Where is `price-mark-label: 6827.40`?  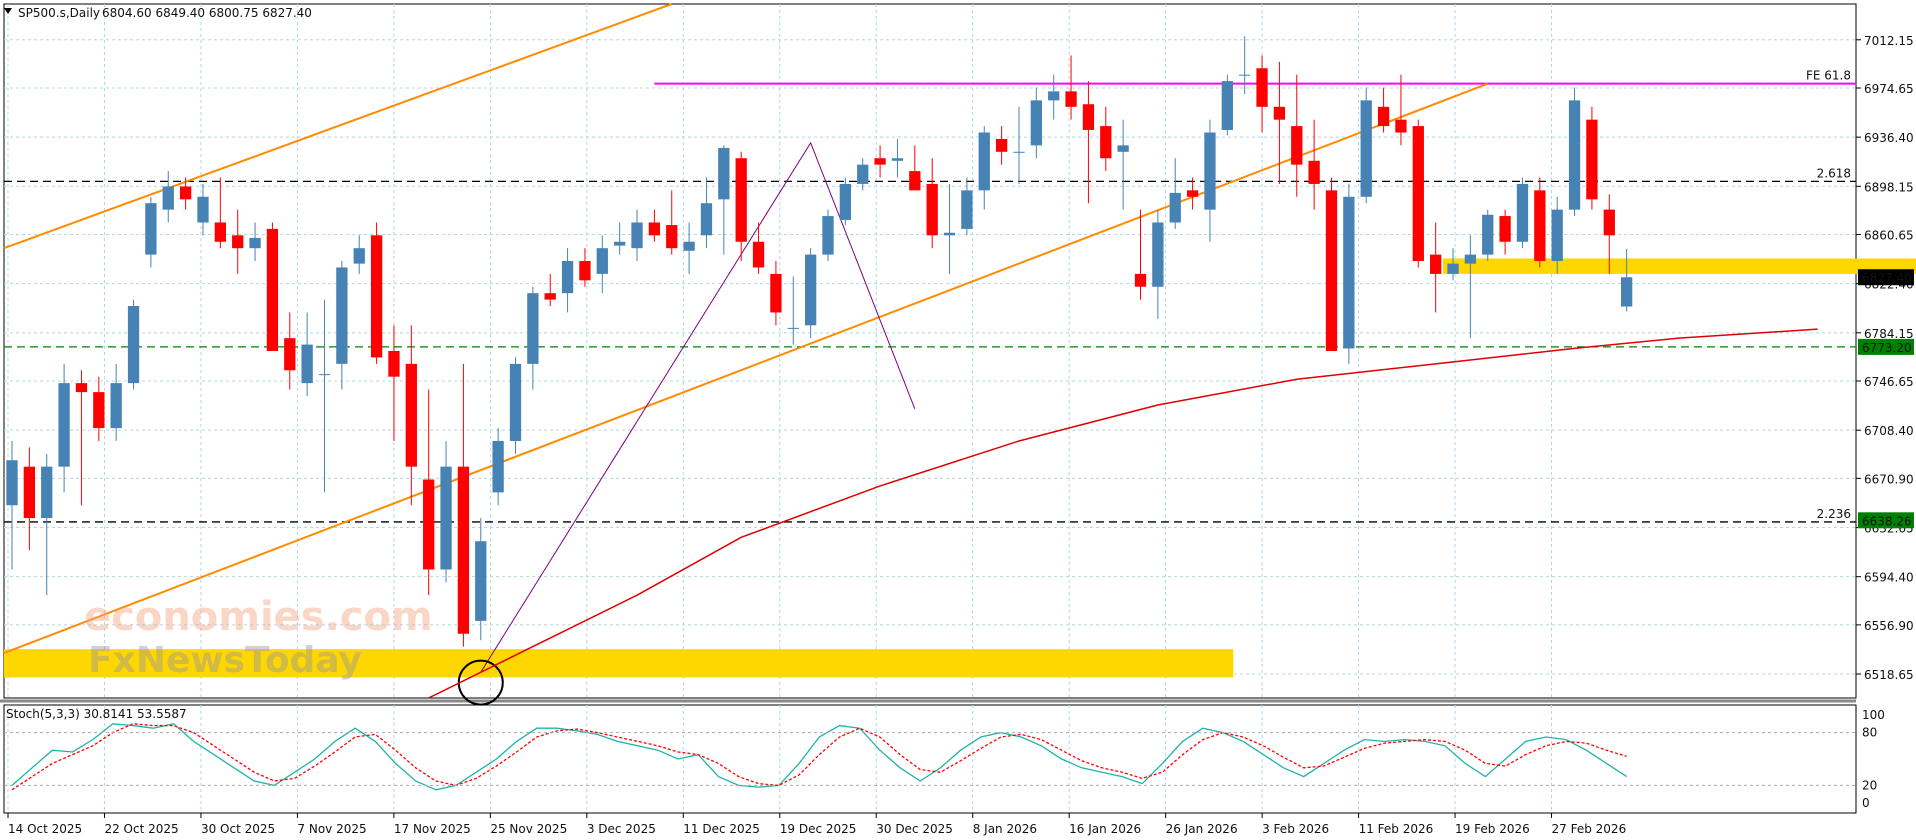 price-mark-label: 6827.40 is located at coordinates (1887, 278).